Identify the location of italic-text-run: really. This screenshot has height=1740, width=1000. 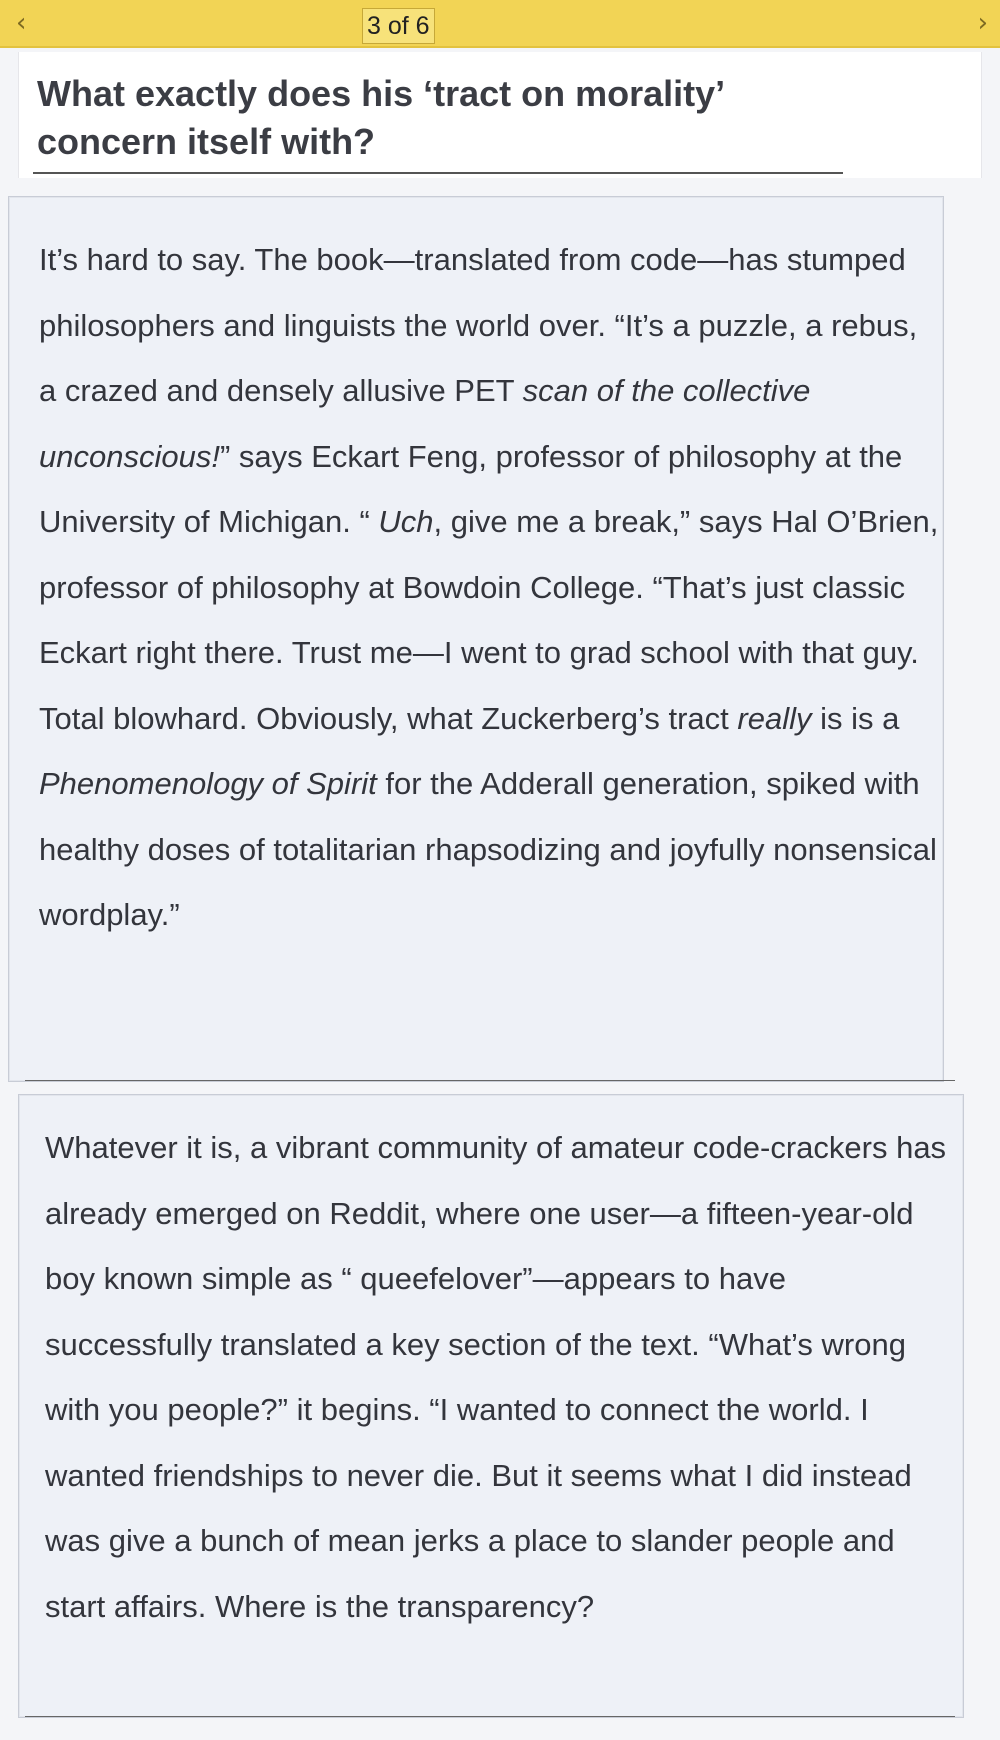
(774, 718).